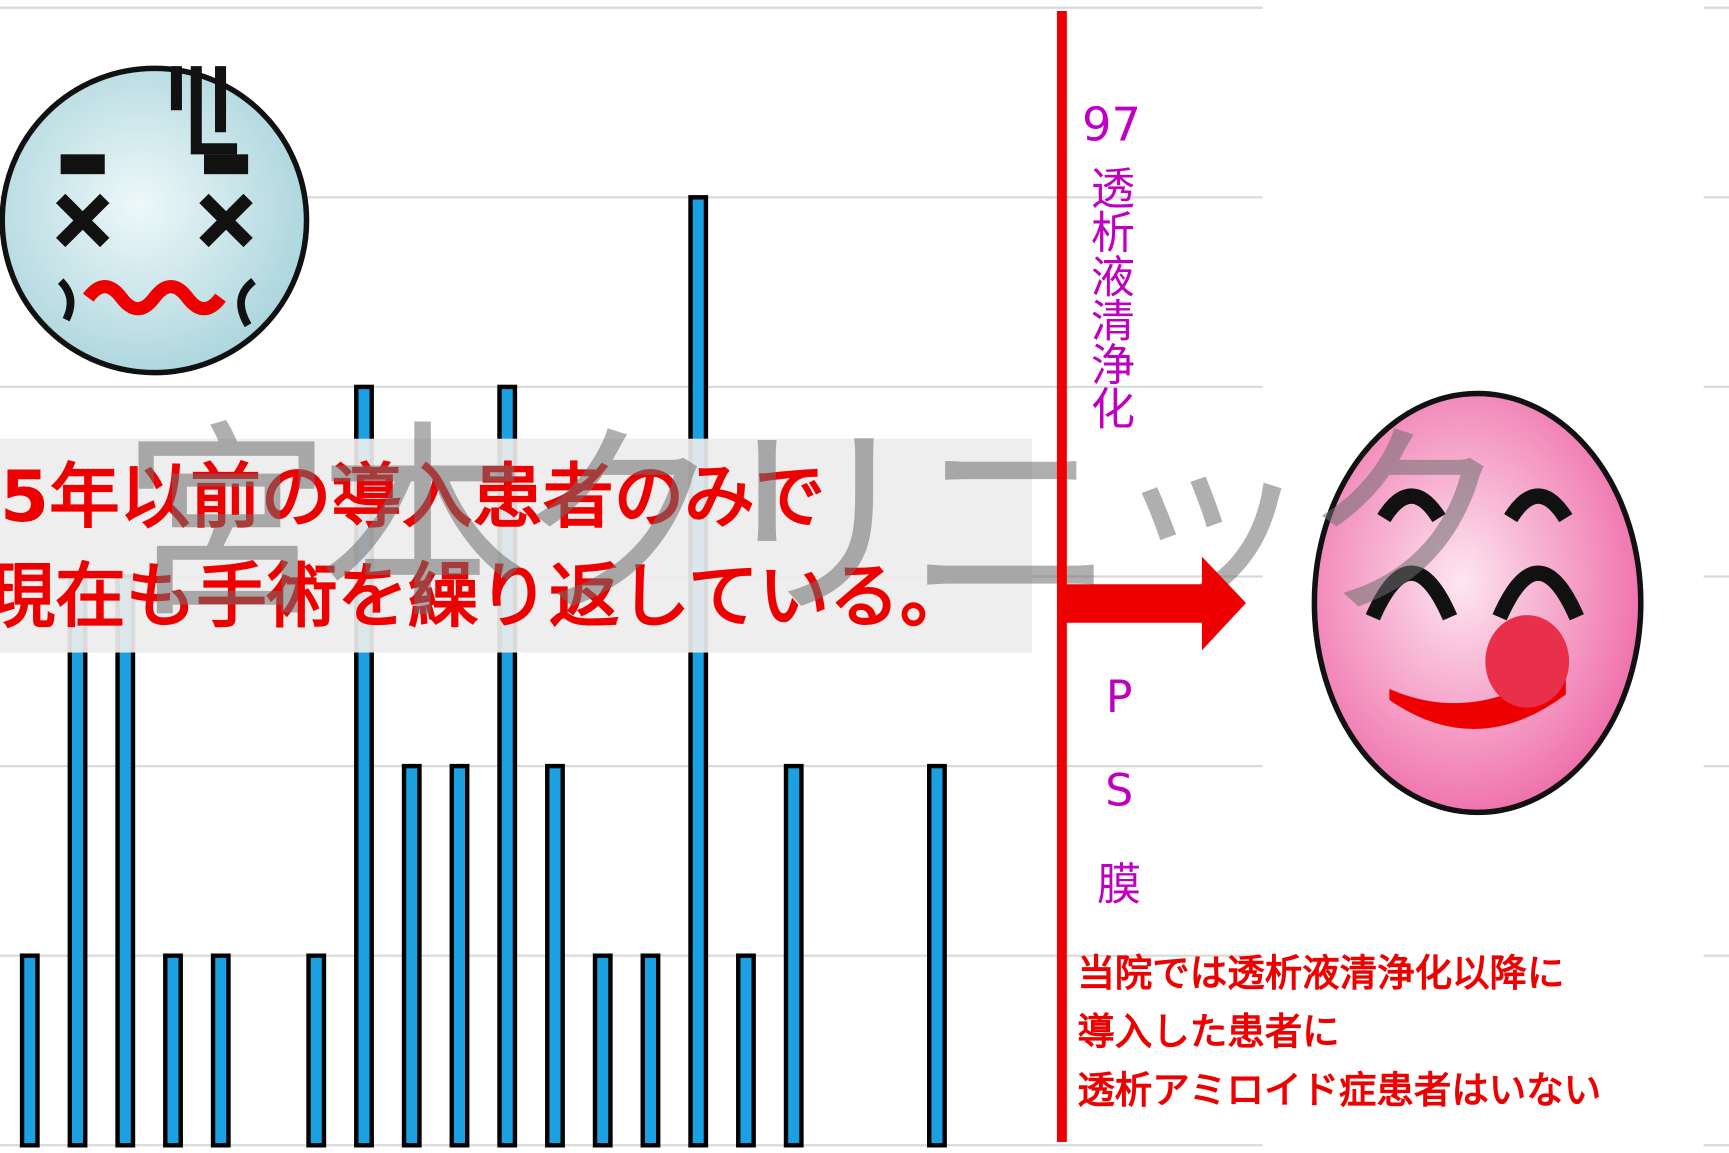 This screenshot has width=1729, height=1153. Describe the element at coordinates (1119, 884) in the screenshot. I see `membrane-char: 膜` at that location.